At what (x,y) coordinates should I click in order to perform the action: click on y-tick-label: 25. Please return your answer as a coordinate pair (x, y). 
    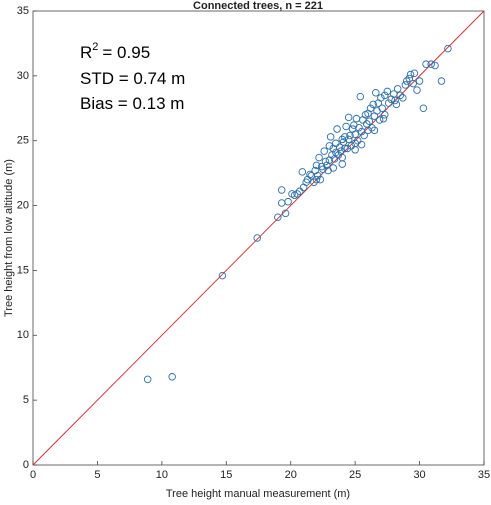
    Looking at the image, I should click on (23, 141).